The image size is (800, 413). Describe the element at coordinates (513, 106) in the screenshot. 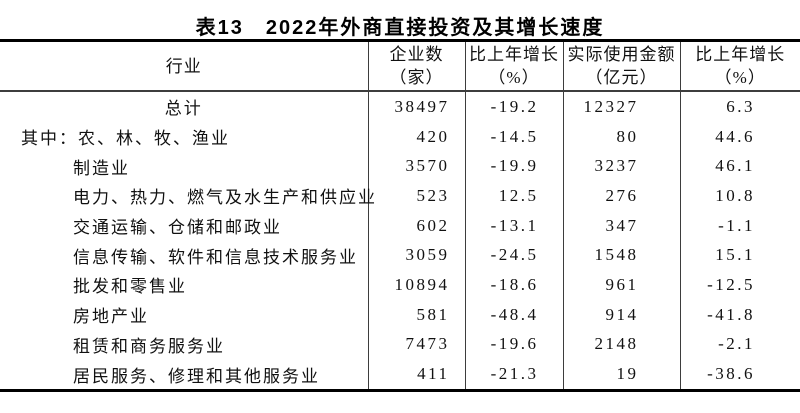

I see `enterprises-growth-cell: -19.2` at that location.